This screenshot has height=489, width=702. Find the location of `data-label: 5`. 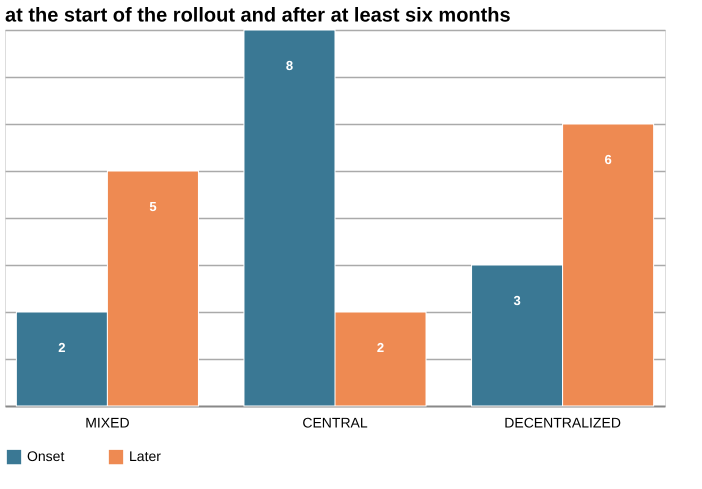

data-label: 5 is located at coordinates (153, 206).